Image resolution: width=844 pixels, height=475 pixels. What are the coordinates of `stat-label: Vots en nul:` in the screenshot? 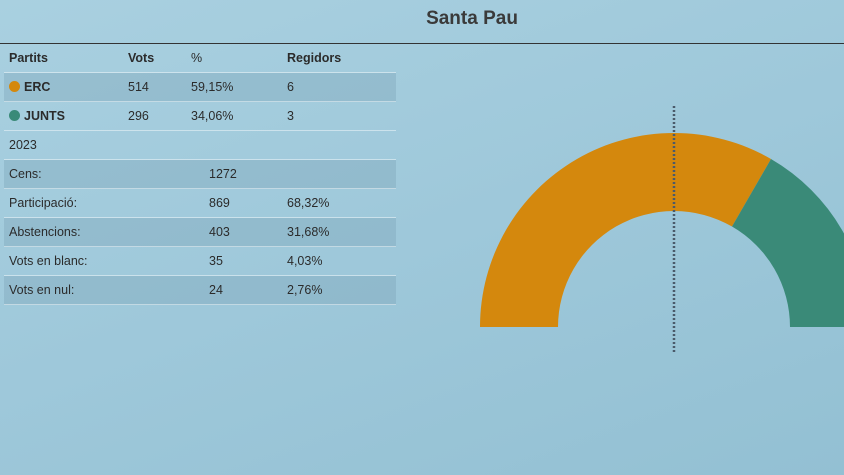 It's located at (42, 290).